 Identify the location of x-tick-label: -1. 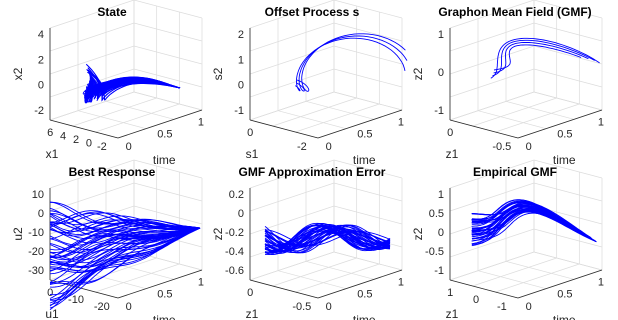
(502, 307).